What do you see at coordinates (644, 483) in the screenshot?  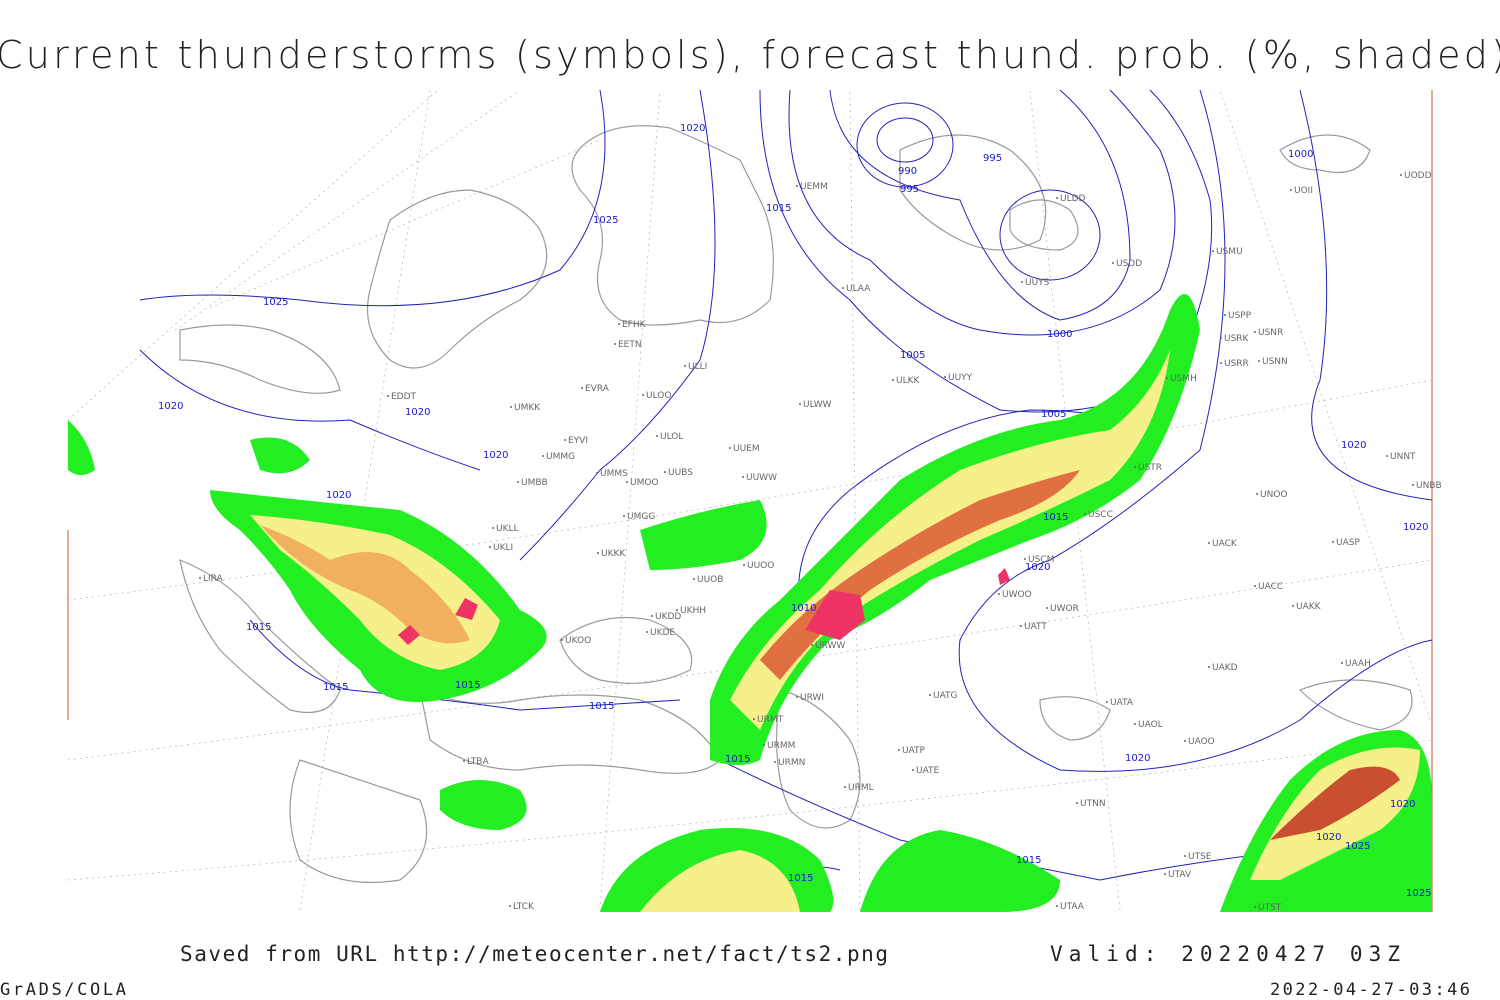 I see `station-label: UMOO` at bounding box center [644, 483].